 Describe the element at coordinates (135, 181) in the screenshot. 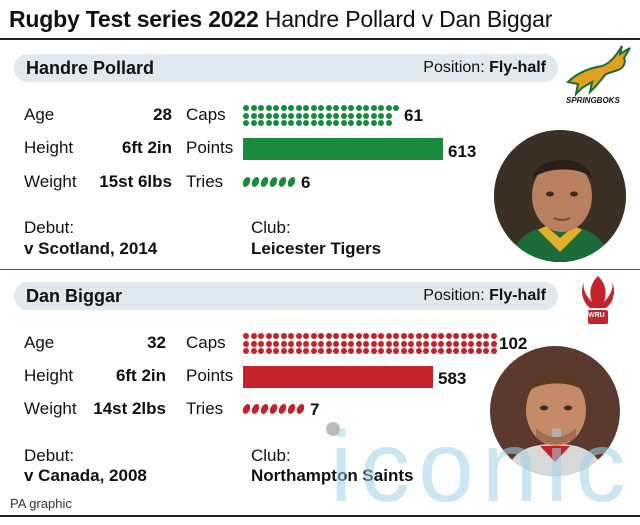

I see `p1-weight-value: 15st 6lbs` at that location.